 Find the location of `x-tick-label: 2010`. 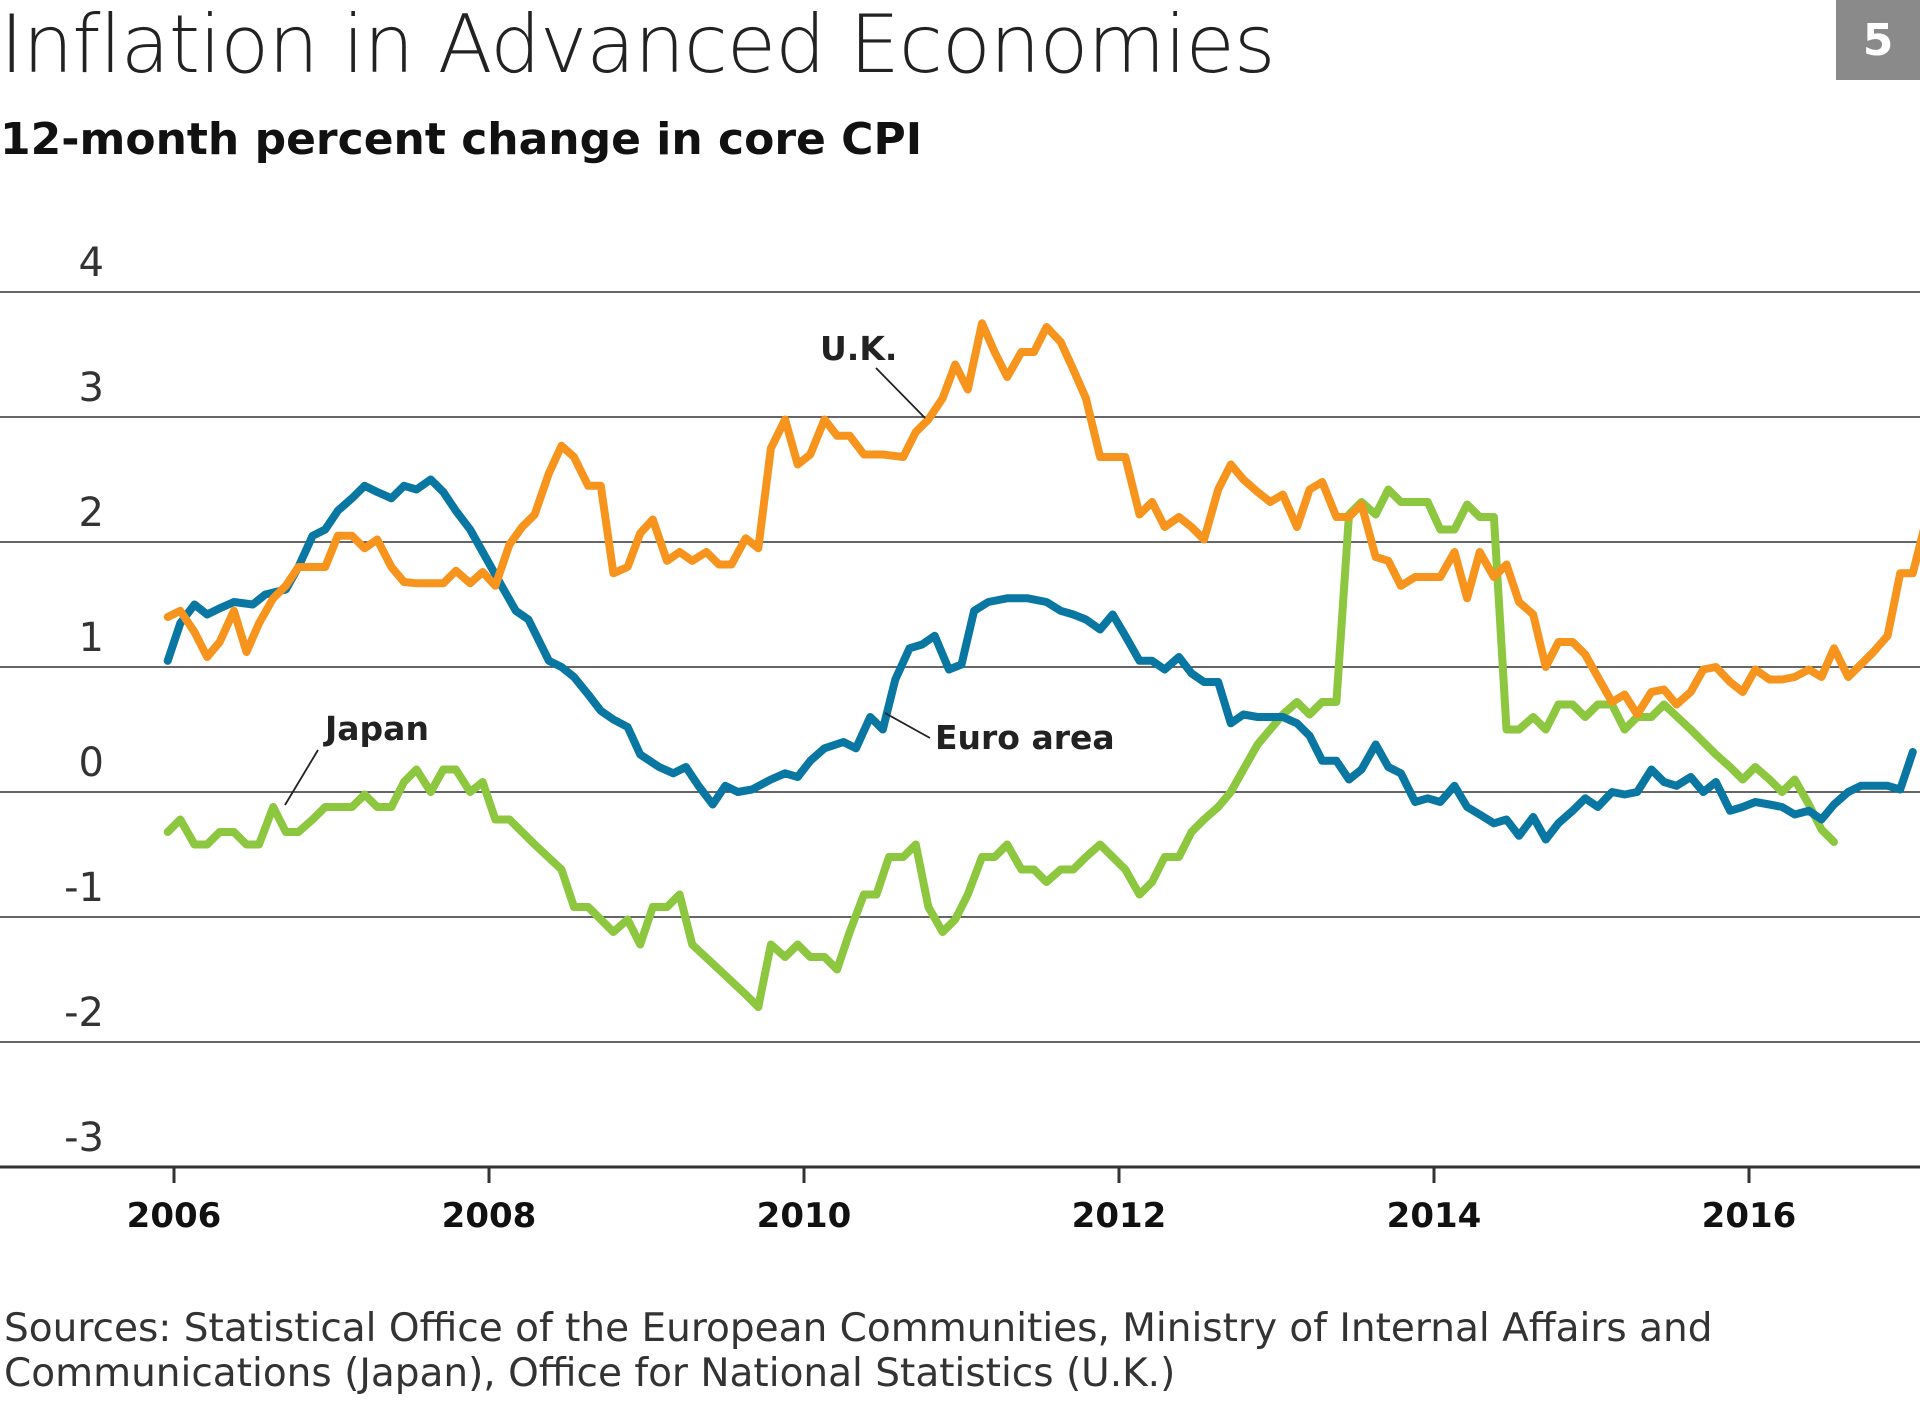

x-tick-label: 2010 is located at coordinates (804, 1216).